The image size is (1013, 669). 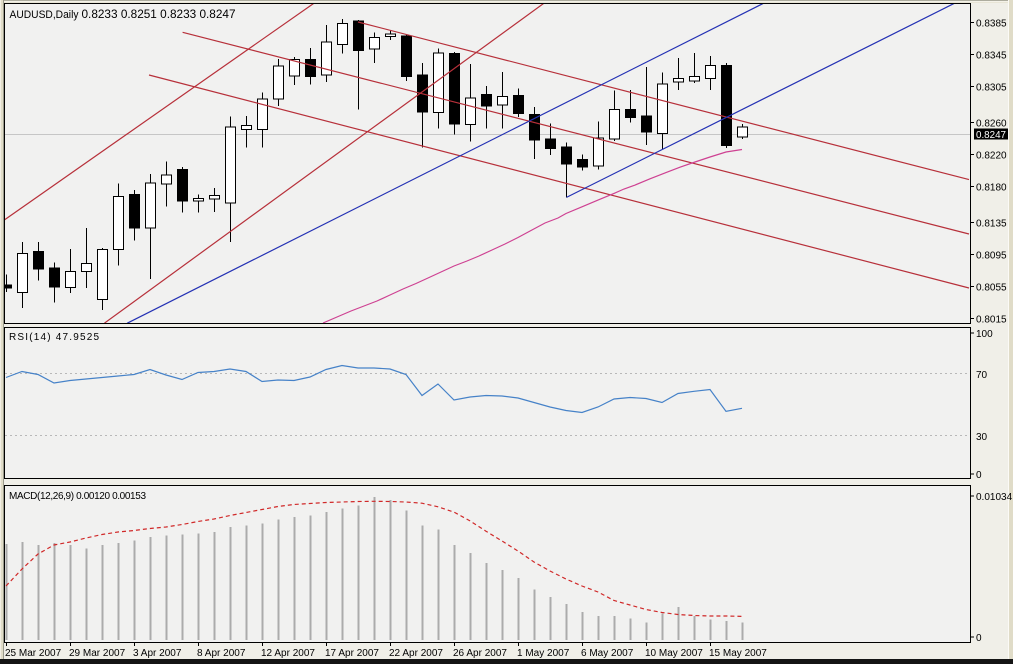 I want to click on svg-text: 8 Apr 2007, so click(x=221, y=653).